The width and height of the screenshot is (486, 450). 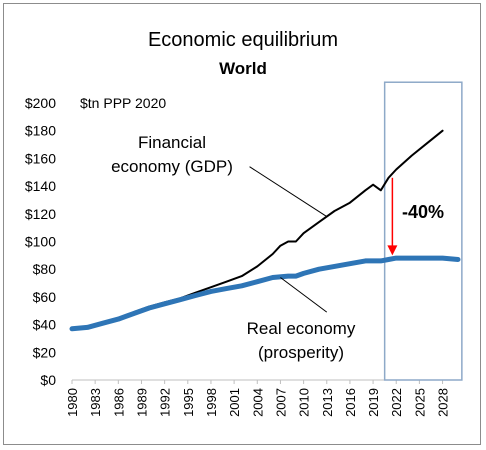 What do you see at coordinates (45, 352) in the screenshot?
I see `y-tick-label: $20` at bounding box center [45, 352].